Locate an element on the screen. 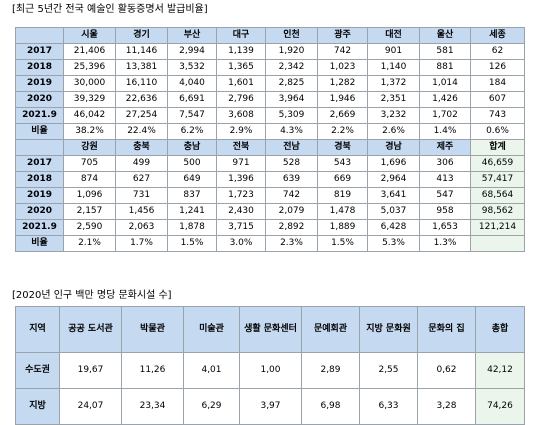 The height and width of the screenshot is (425, 533). table-cell: 2,430 is located at coordinates (241, 211).